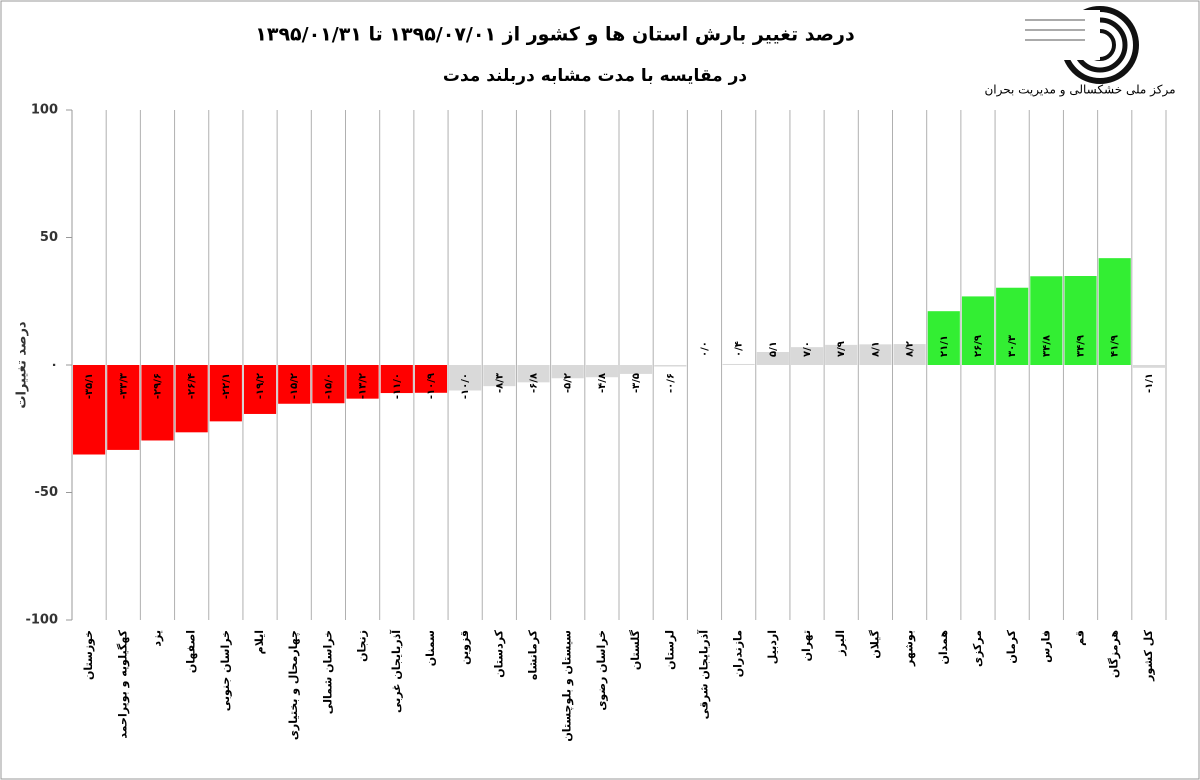 This screenshot has height=780, width=1200. What do you see at coordinates (259, 642) in the screenshot?
I see `x-tick-label: ایلام` at bounding box center [259, 642].